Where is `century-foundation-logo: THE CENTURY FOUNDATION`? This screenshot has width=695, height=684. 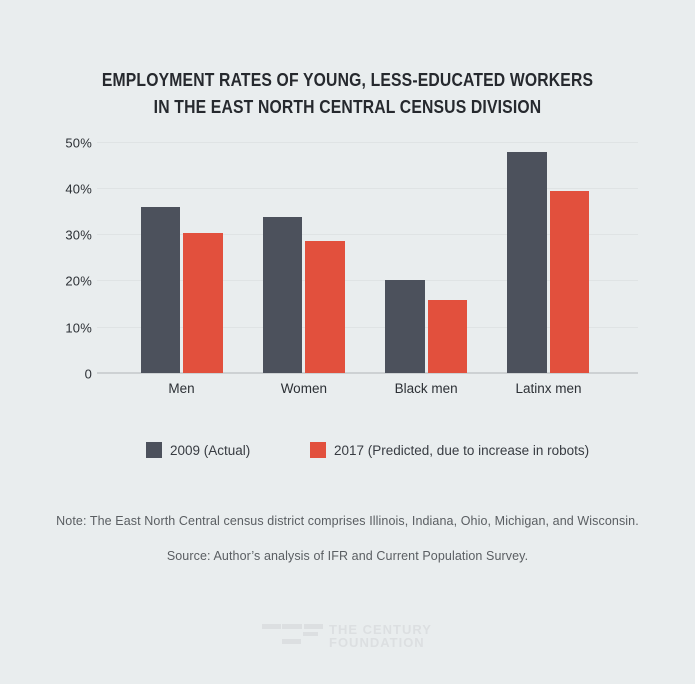
century-foundation-logo: THE CENTURY FOUNDATION is located at coordinates (347, 636).